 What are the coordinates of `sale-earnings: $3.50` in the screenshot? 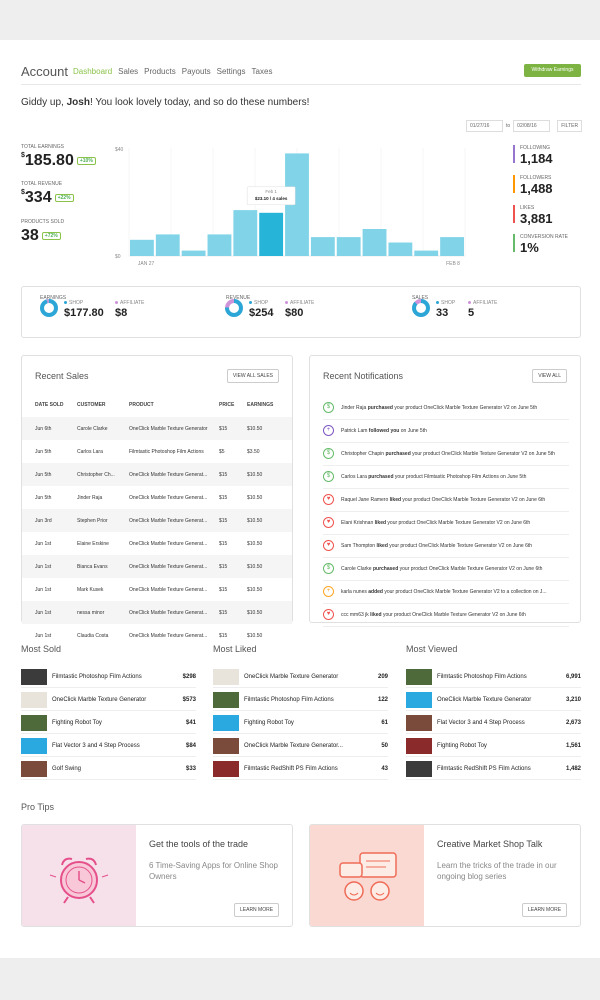 It's located at (253, 452).